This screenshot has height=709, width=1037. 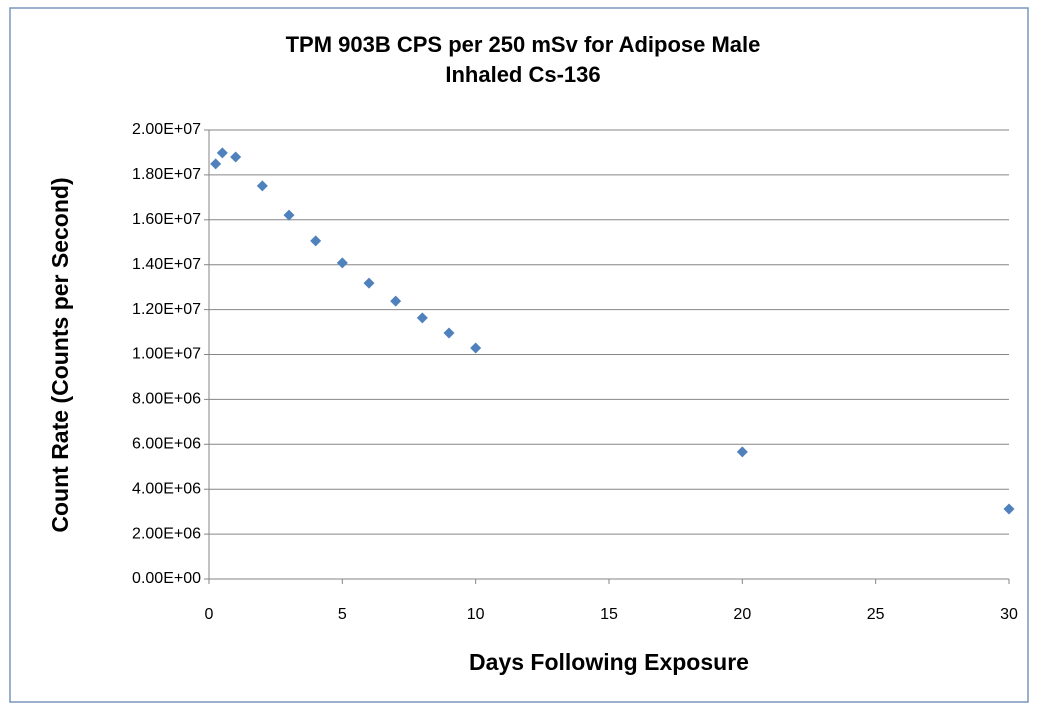 What do you see at coordinates (609, 614) in the screenshot?
I see `x-tick-label: 15` at bounding box center [609, 614].